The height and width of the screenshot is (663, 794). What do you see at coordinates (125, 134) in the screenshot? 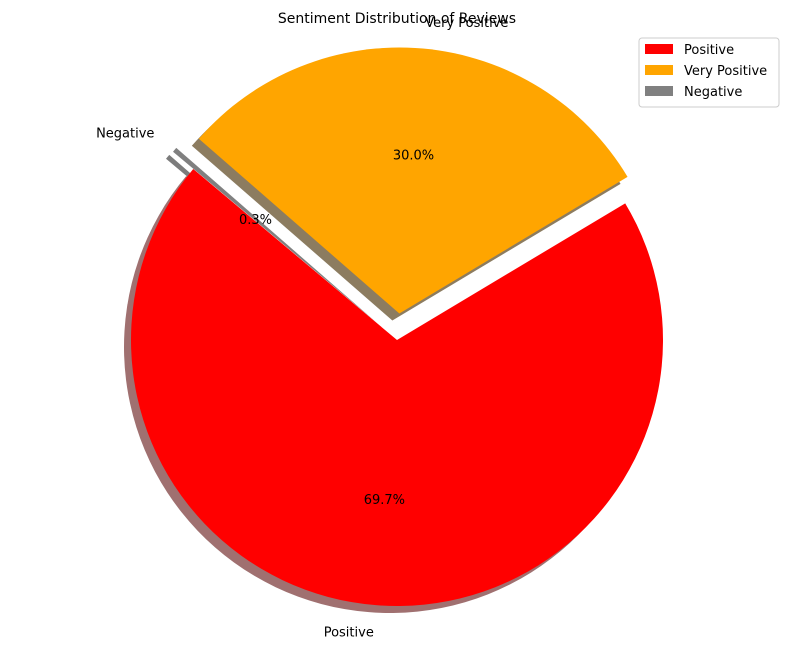
I see `slice-label-negative: Negative` at bounding box center [125, 134].